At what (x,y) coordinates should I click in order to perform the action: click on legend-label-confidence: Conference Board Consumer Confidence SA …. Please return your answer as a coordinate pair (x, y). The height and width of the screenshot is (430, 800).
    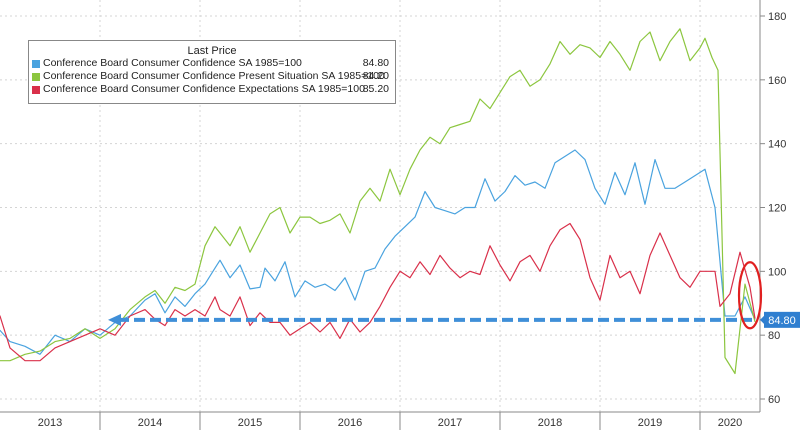
    Looking at the image, I should click on (172, 63).